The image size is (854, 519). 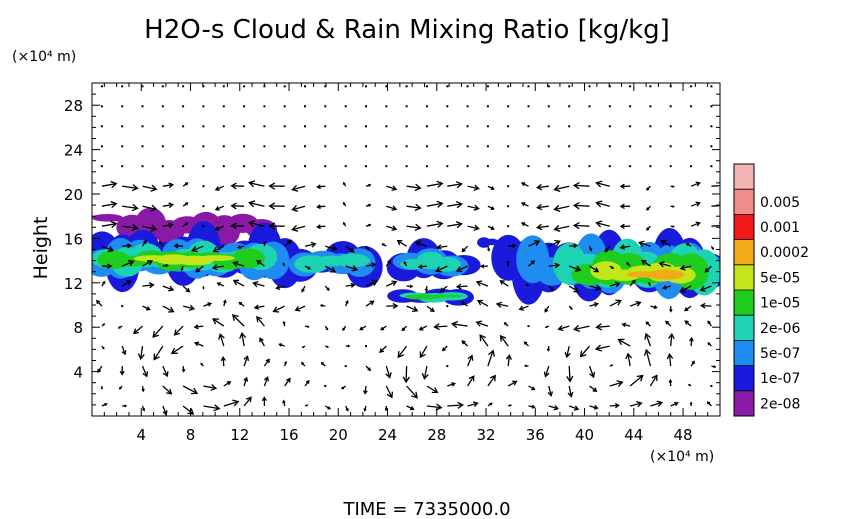 What do you see at coordinates (73, 106) in the screenshot?
I see `y-tick-label: 28` at bounding box center [73, 106].